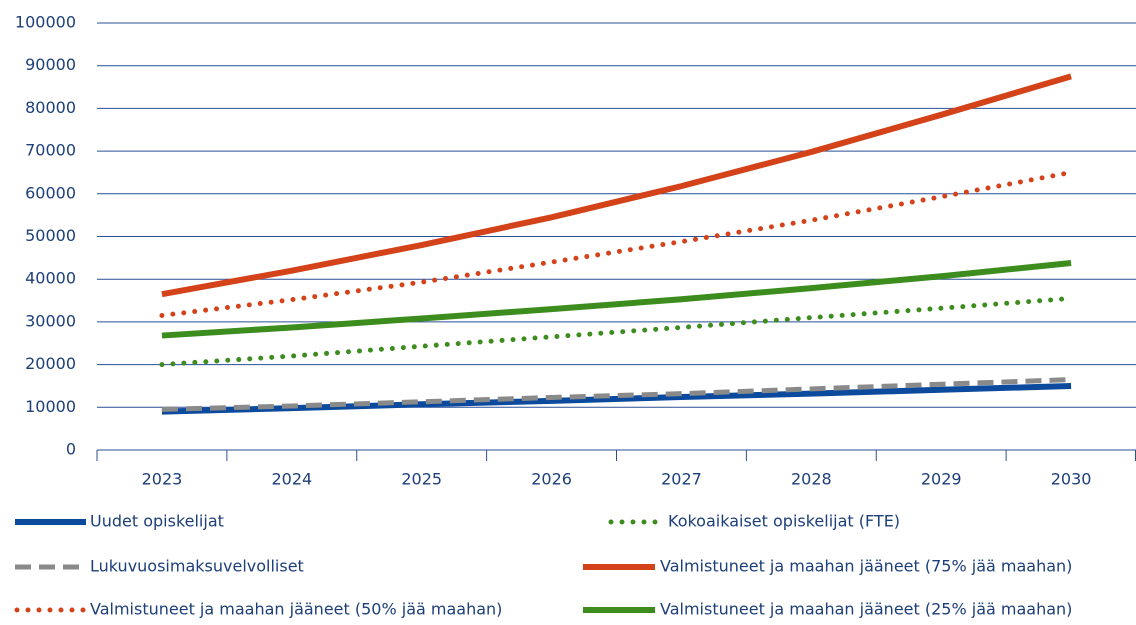  Describe the element at coordinates (50, 64) in the screenshot. I see `y-tick-label: 90000` at that location.